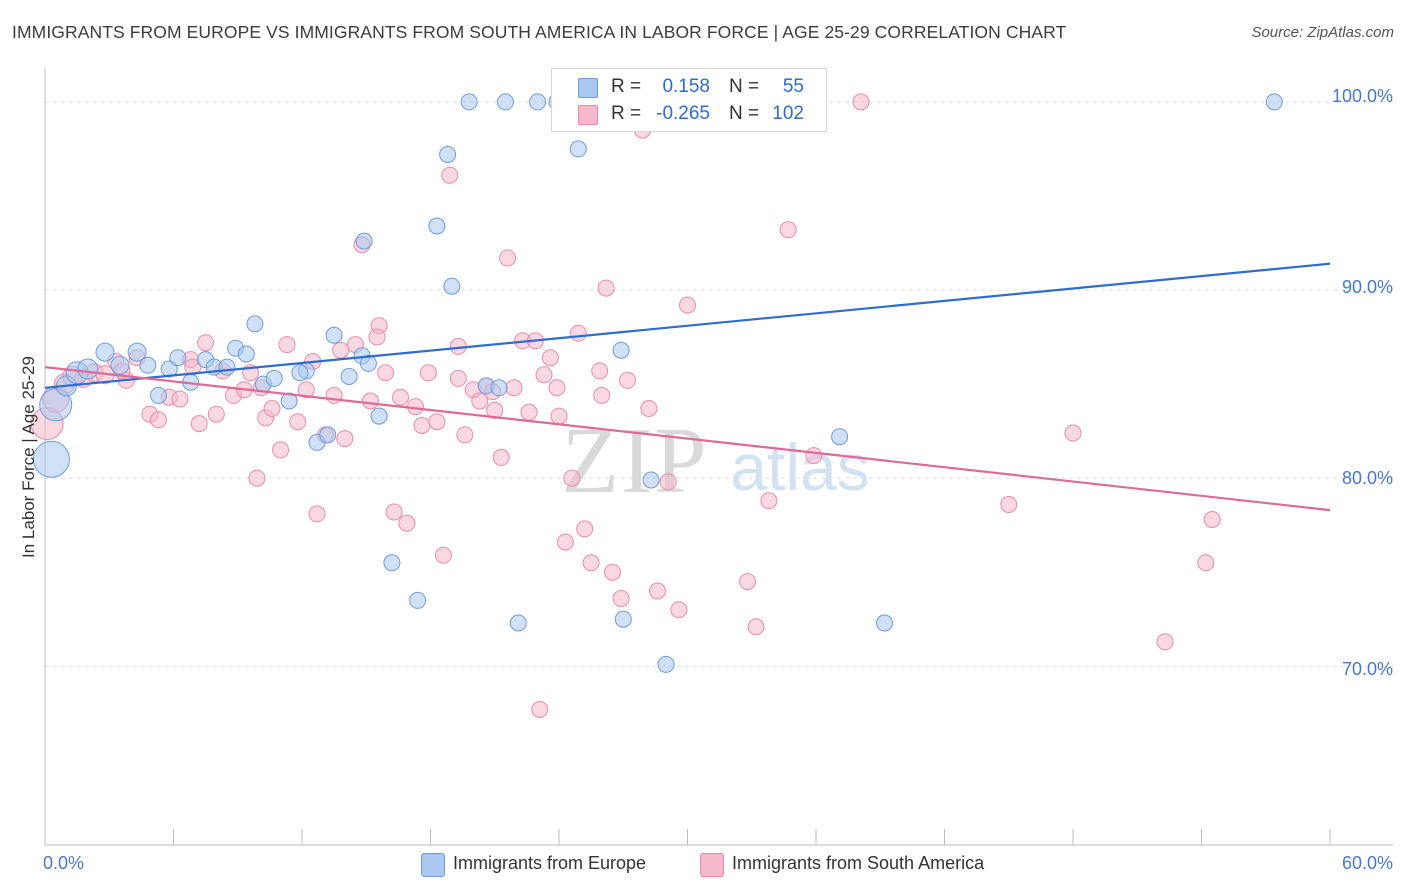 The width and height of the screenshot is (1406, 892). I want to click on europe-swatch-icon, so click(588, 88).